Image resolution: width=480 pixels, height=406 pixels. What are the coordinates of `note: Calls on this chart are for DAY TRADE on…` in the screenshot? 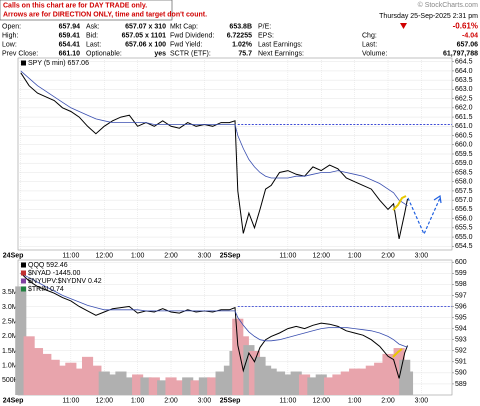 It's located at (75, 5).